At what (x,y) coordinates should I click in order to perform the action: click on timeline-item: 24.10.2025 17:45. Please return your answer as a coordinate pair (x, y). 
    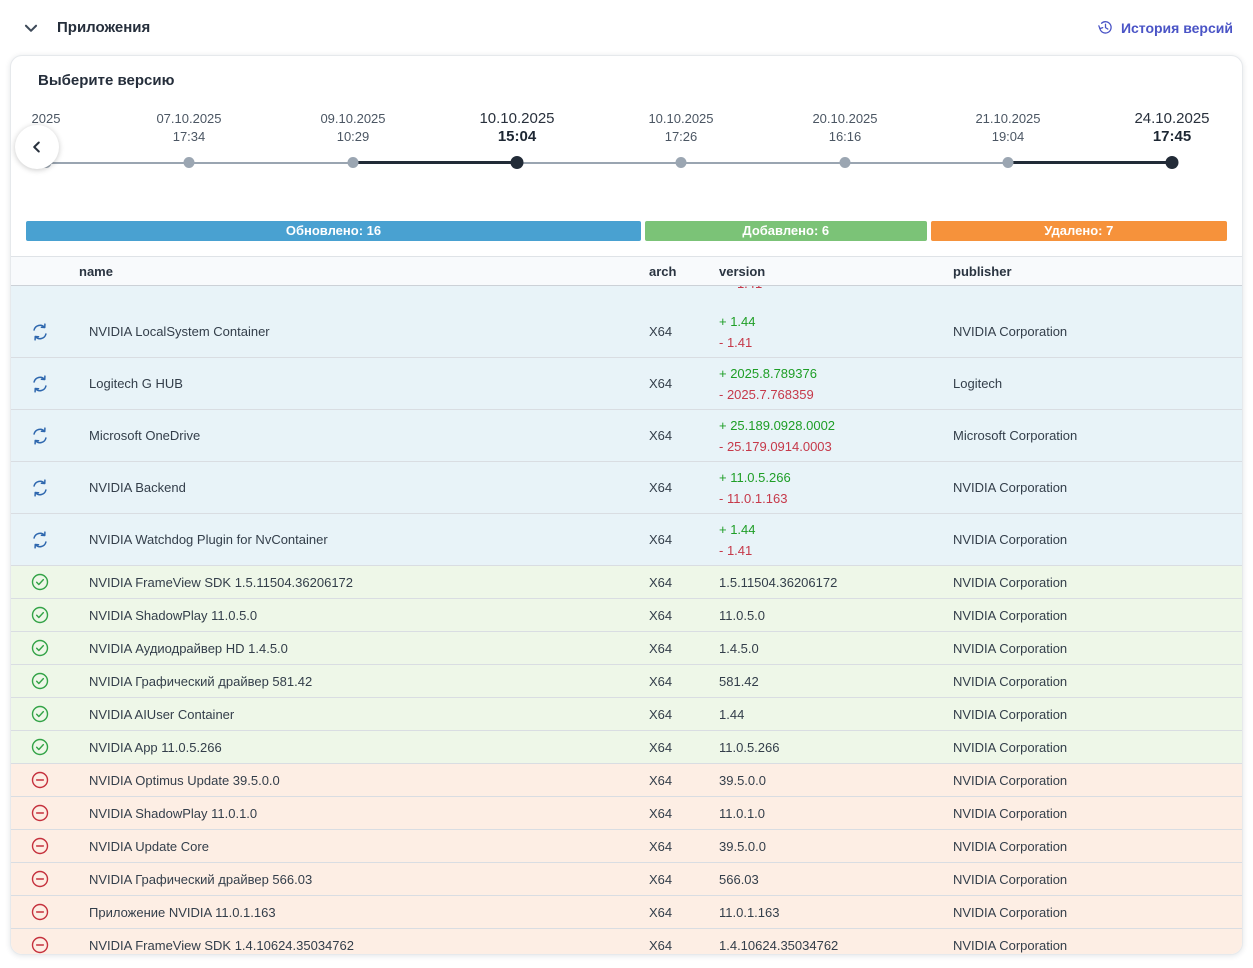
    Looking at the image, I should click on (1172, 128).